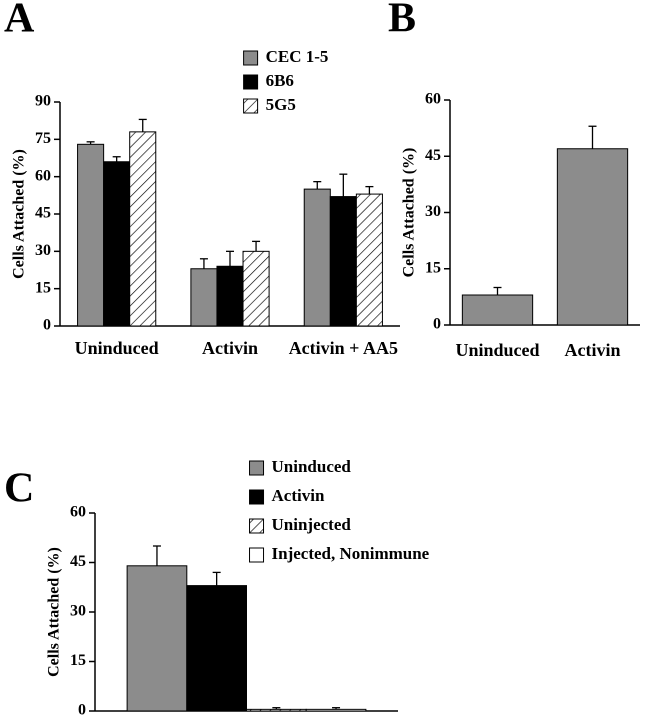 The width and height of the screenshot is (655, 720). What do you see at coordinates (19, 489) in the screenshot?
I see `panel-label: C` at bounding box center [19, 489].